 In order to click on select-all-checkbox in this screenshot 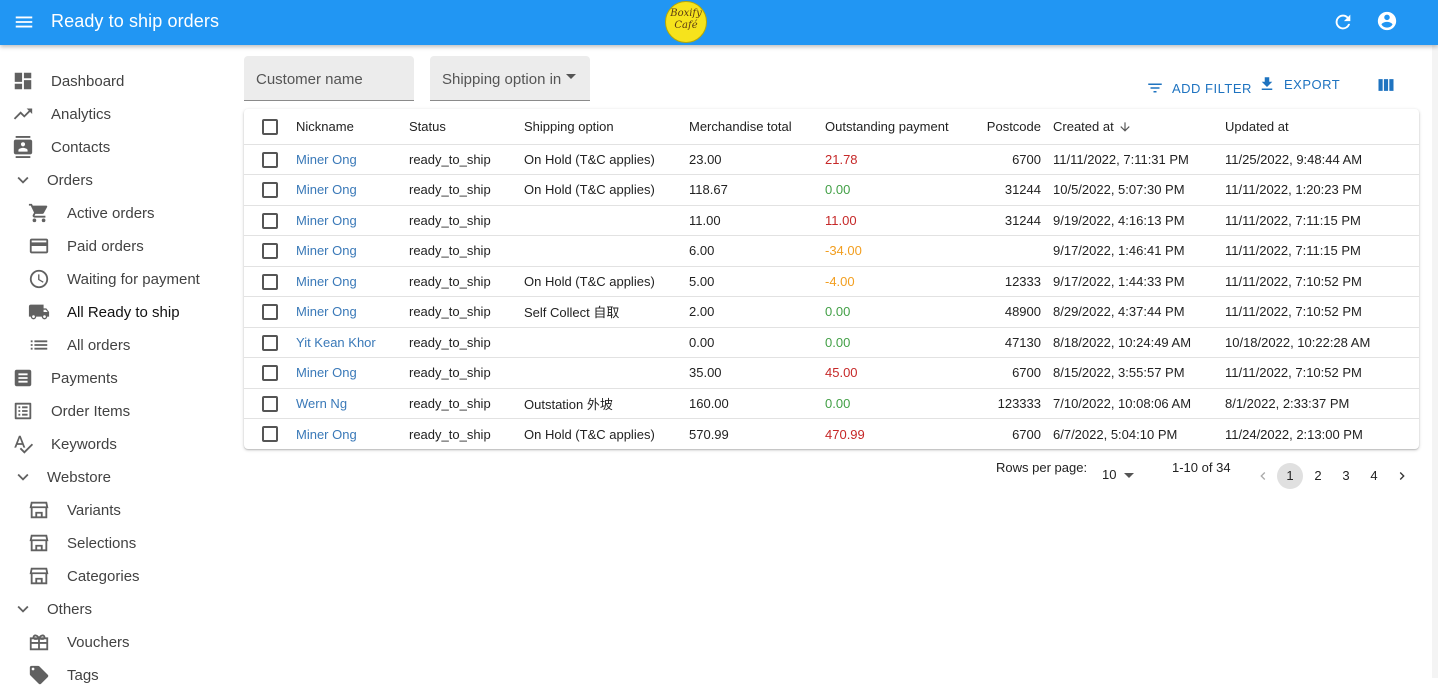, I will do `click(270, 126)`.